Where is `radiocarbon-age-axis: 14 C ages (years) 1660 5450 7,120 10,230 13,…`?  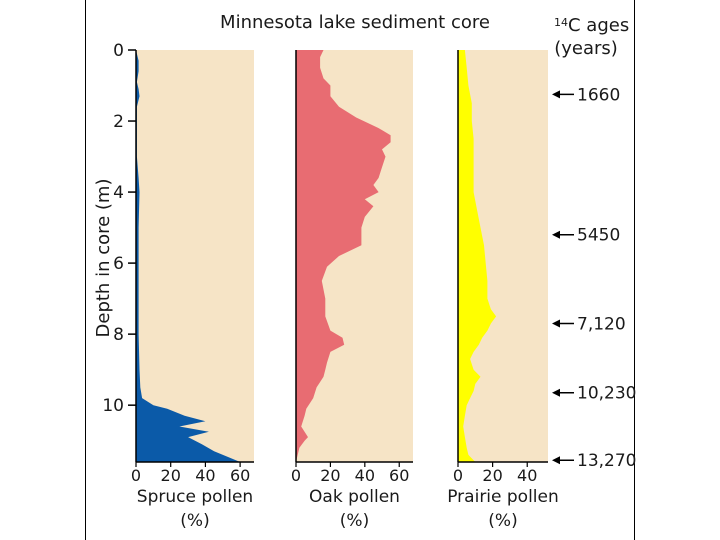 radiocarbon-age-axis: 14 C ages (years) 1660 5450 7,120 10,230 13,… is located at coordinates (594, 243).